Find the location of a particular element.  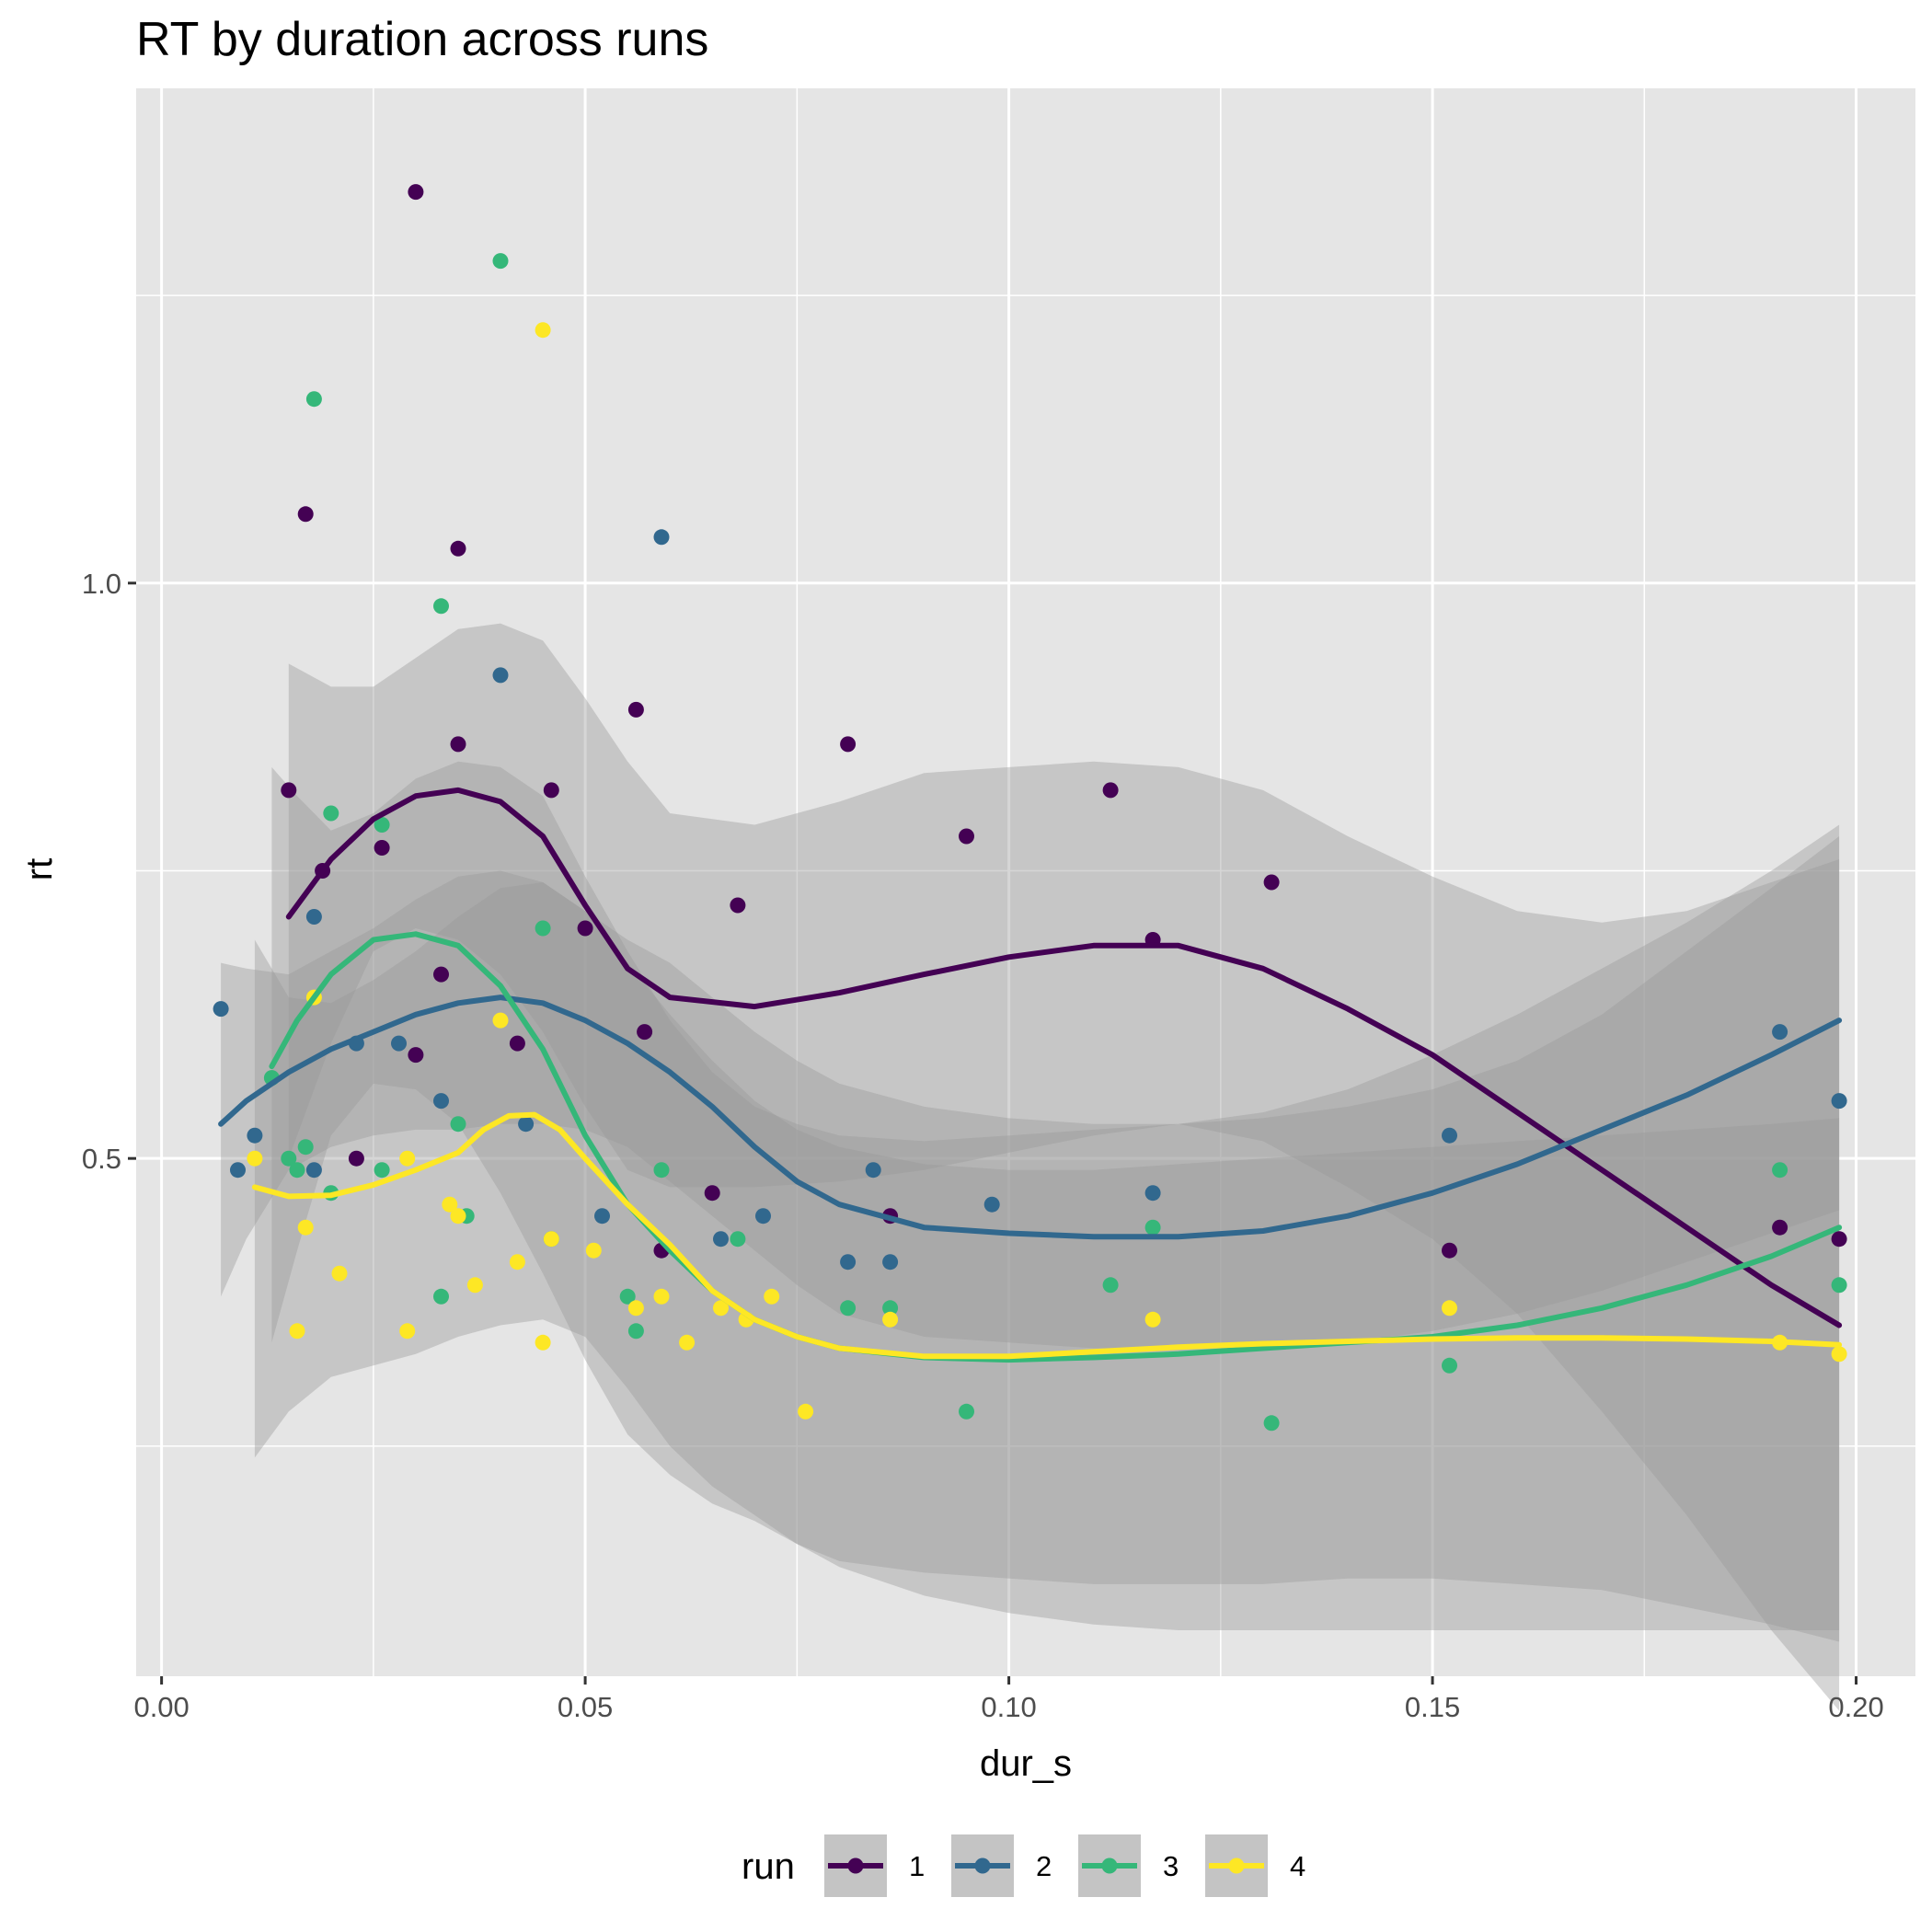

y-axis-title: rt is located at coordinates (39, 869).